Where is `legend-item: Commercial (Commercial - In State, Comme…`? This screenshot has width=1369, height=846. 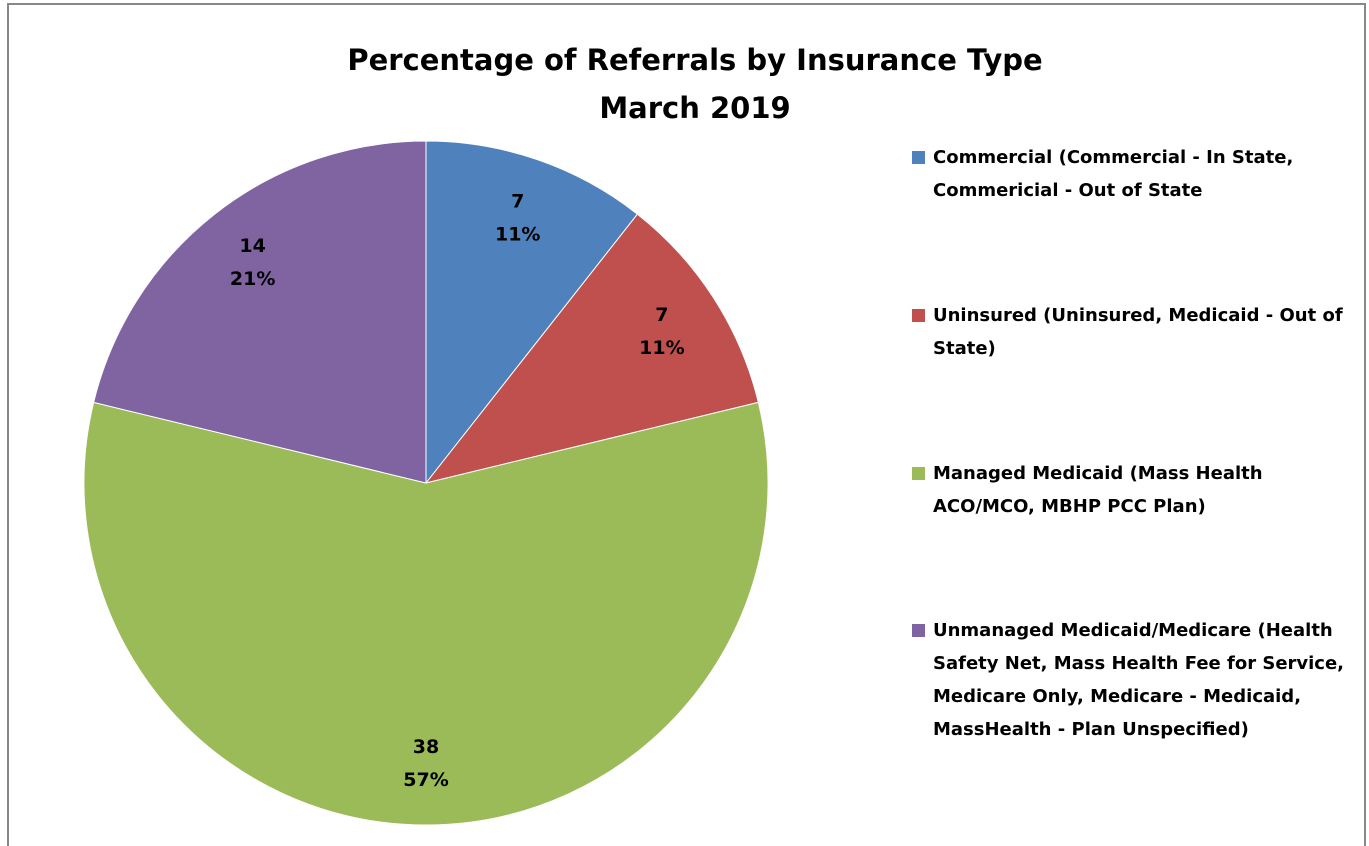
legend-item: Commercial (Commercial - In State, Comme… is located at coordinates (1134, 174).